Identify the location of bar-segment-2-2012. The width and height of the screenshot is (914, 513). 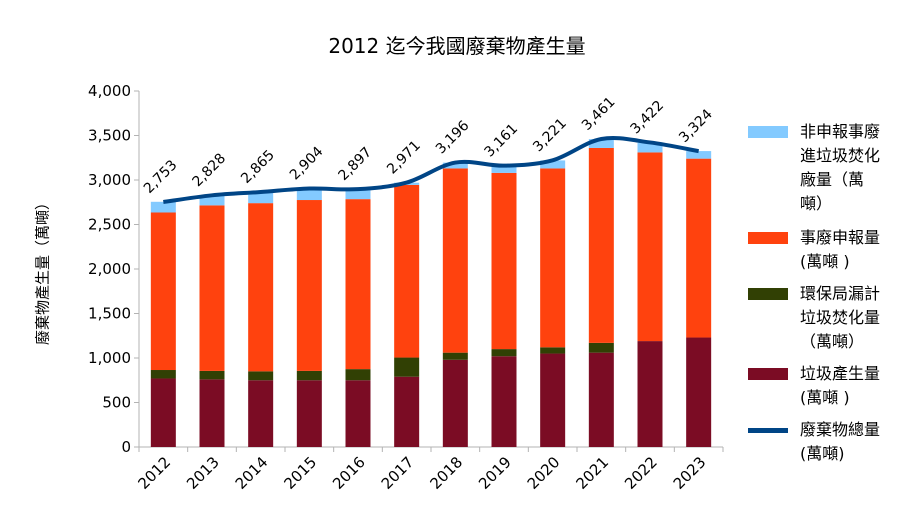
(163, 291).